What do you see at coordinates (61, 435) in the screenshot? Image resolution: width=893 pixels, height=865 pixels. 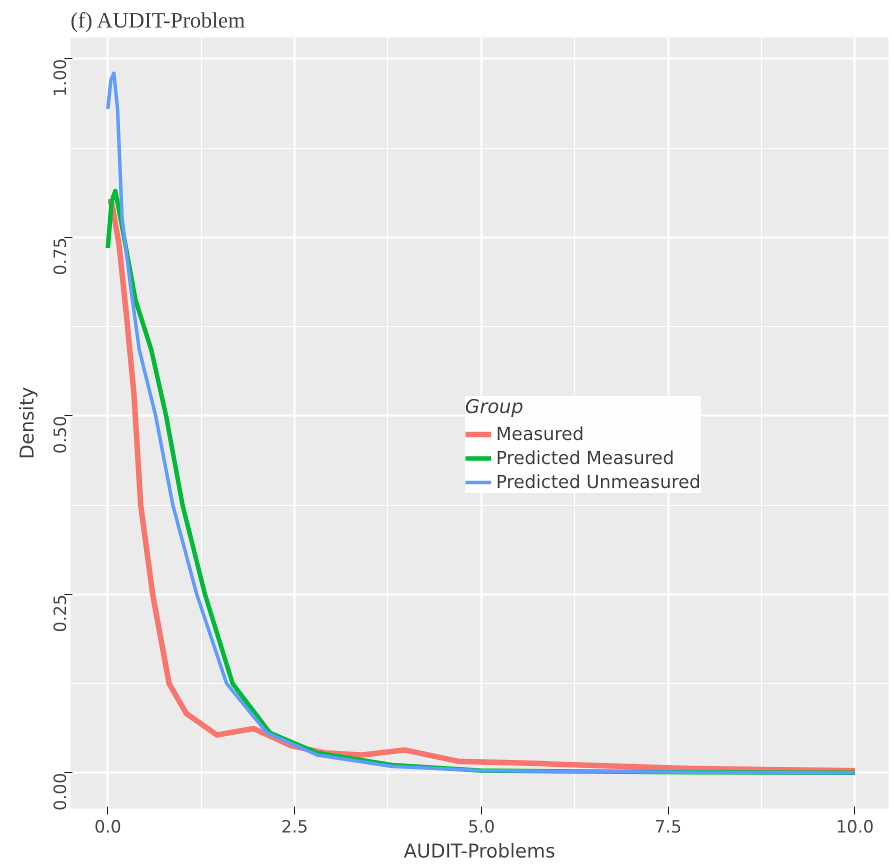 I see `y-tick-label: 0.50` at bounding box center [61, 435].